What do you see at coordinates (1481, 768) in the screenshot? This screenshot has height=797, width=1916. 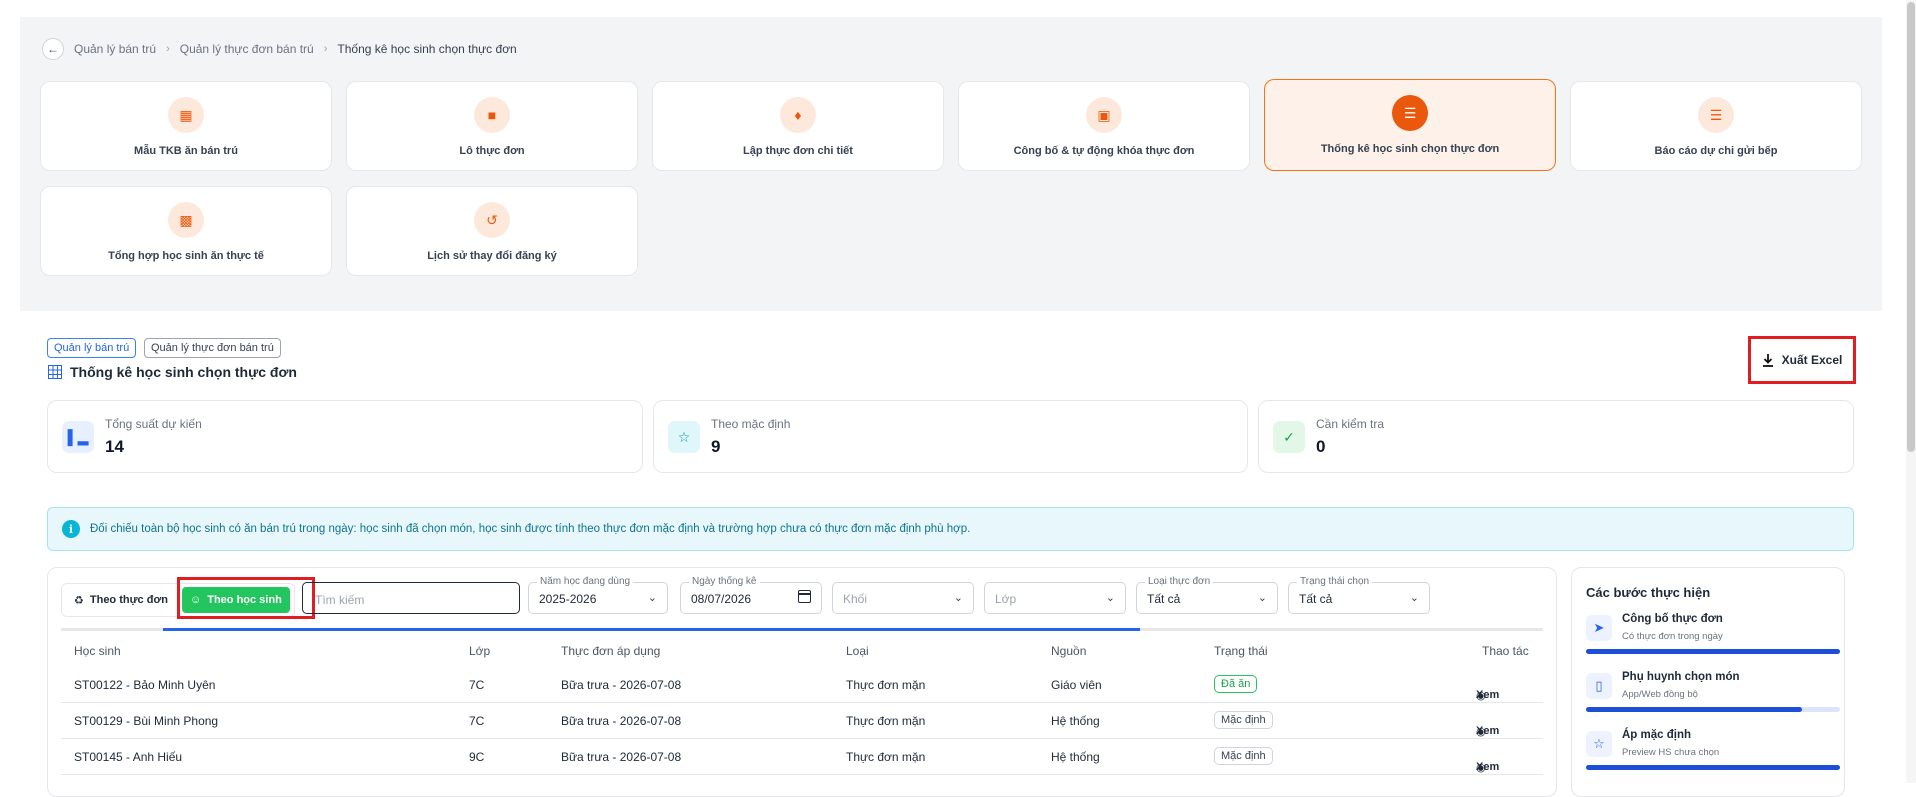 I see `eye-icon: ◉` at bounding box center [1481, 768].